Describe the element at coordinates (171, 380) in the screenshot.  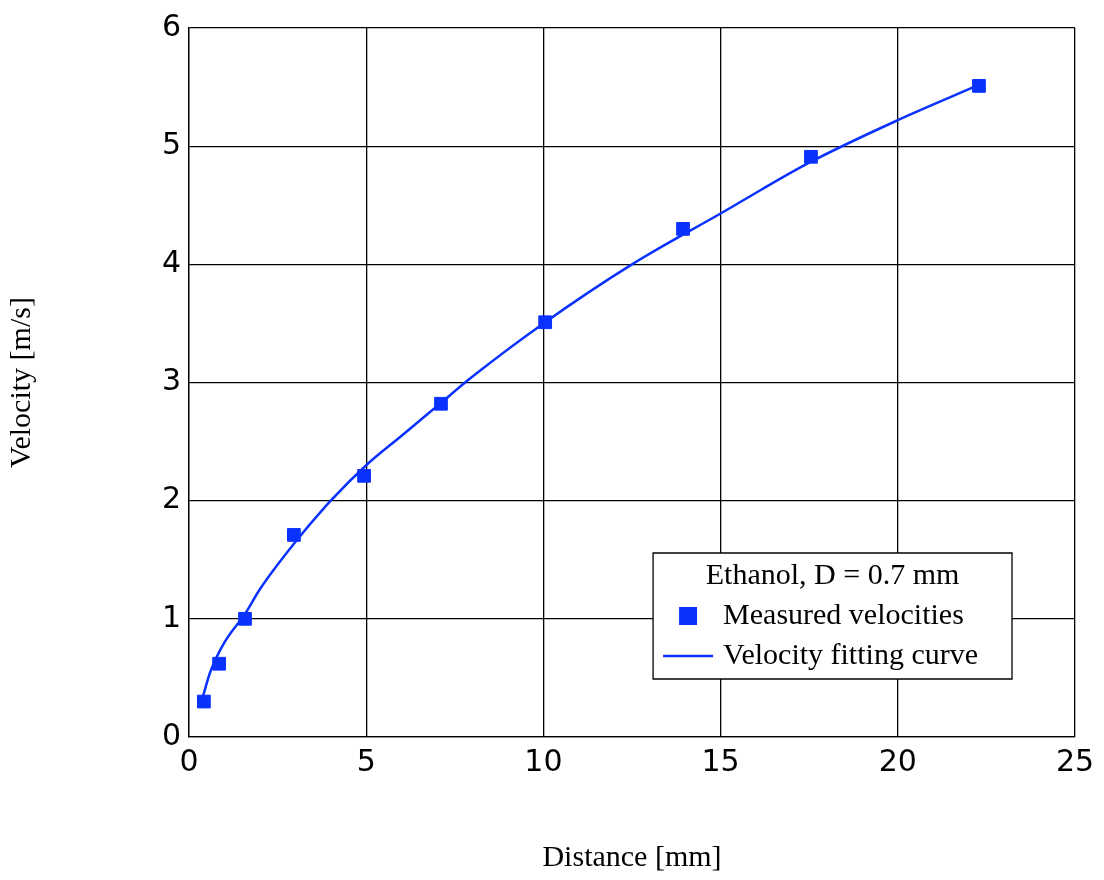
I see `y-tick-label: 3` at that location.